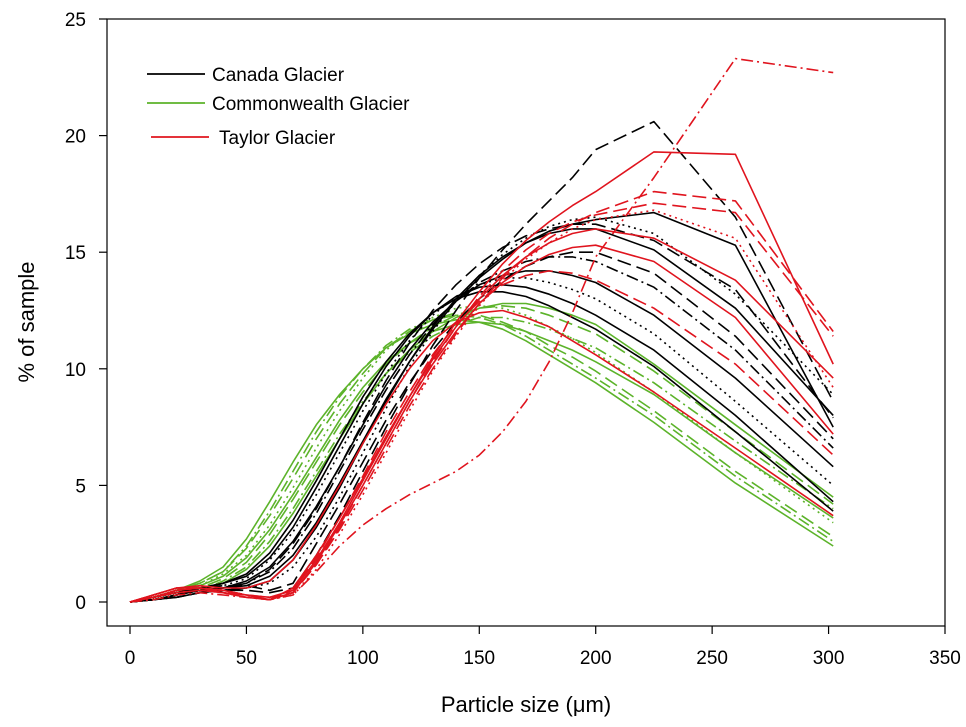 This screenshot has width=966, height=727. What do you see at coordinates (246, 658) in the screenshot?
I see `x-tick-label: 50` at bounding box center [246, 658].